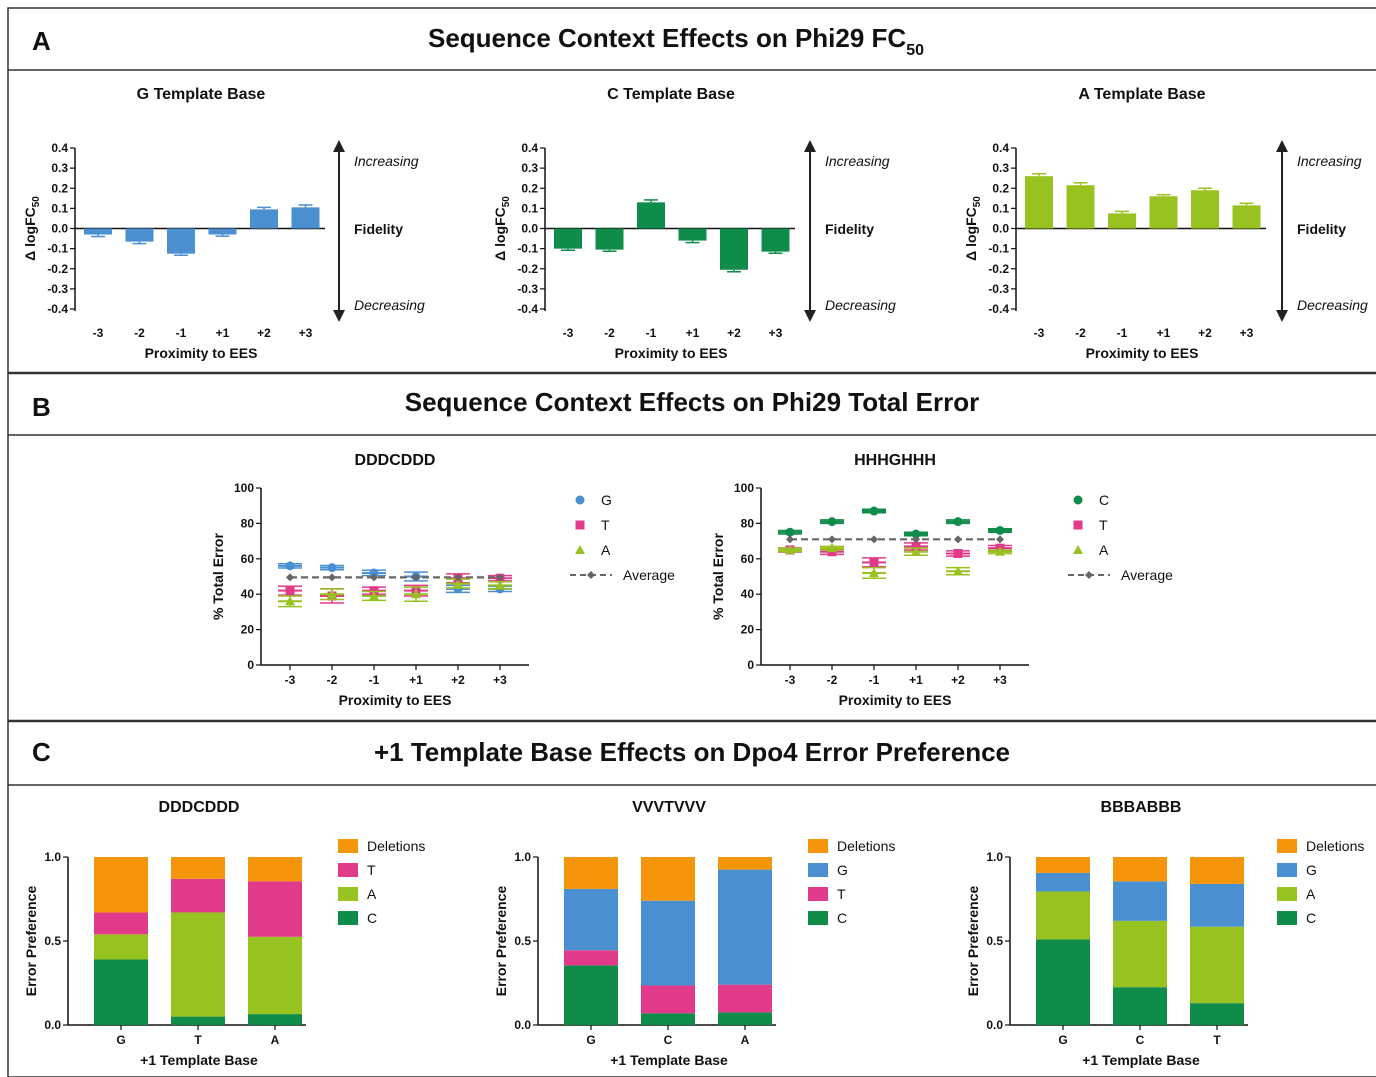  I want to click on y-axis-label-subscript: 50, so click(506, 202).